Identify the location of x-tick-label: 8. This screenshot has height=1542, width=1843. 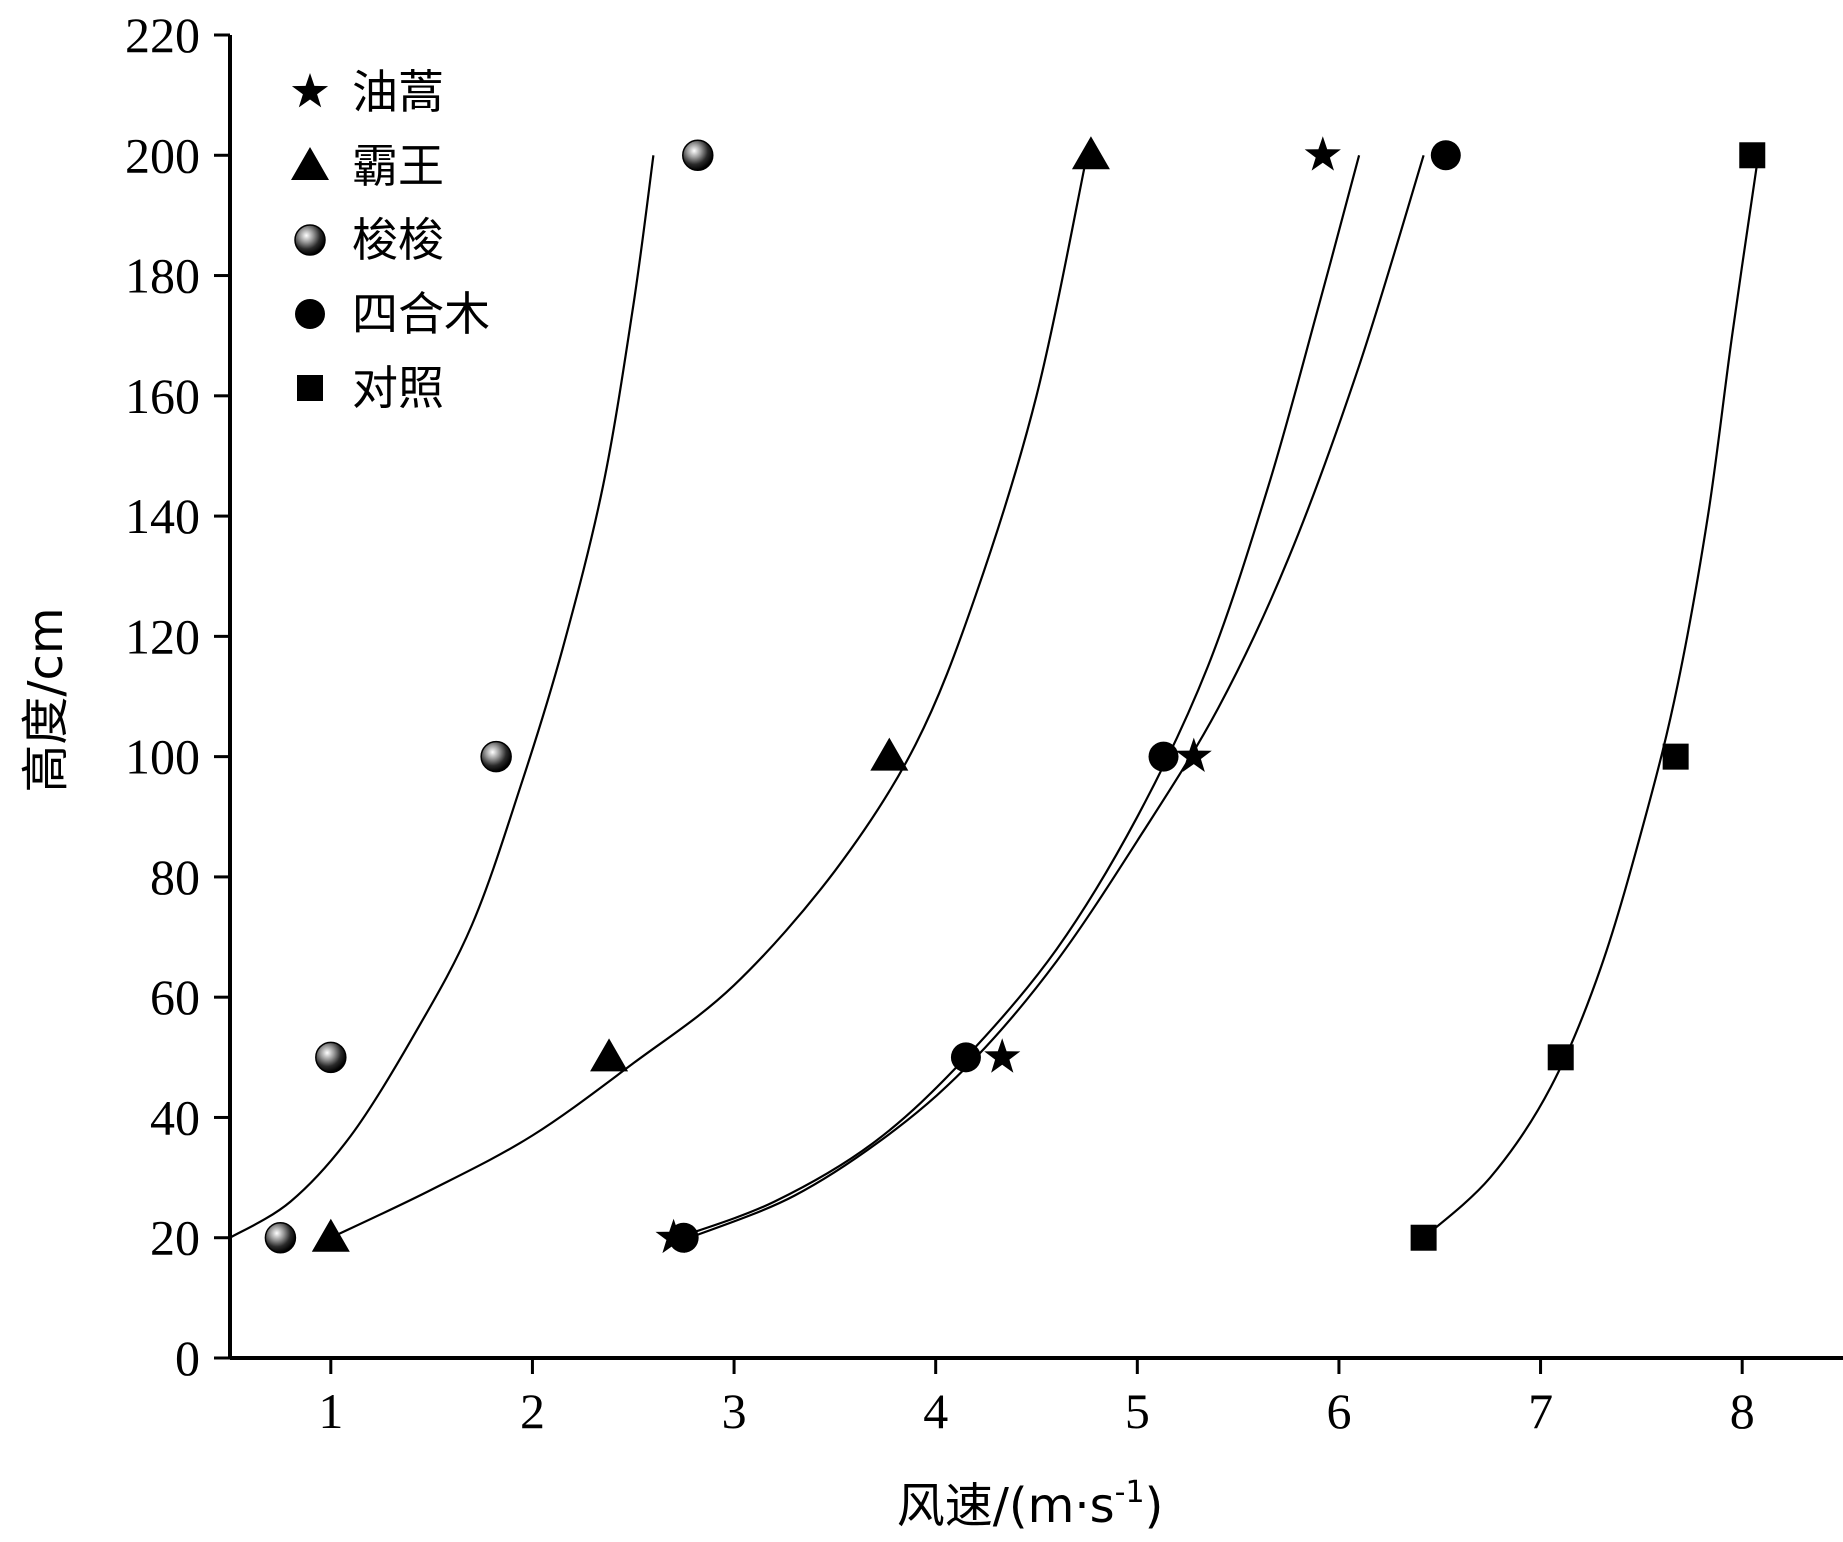
(1742, 1411).